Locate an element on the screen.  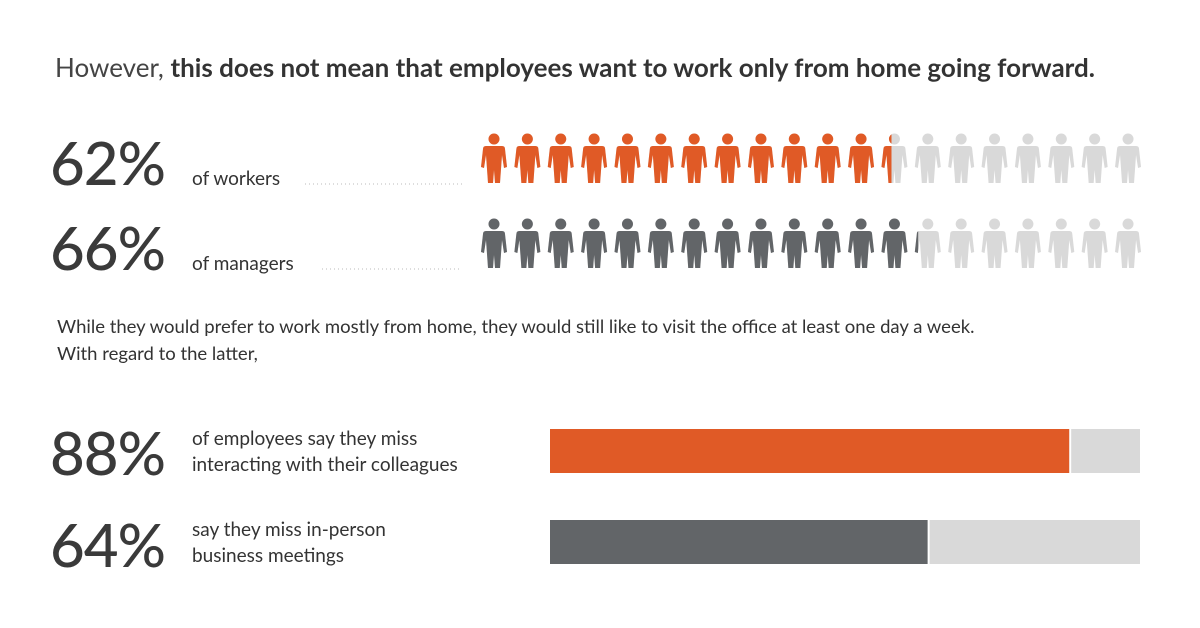
paragraph-line: With regard to the latter, is located at coordinates (157, 353).